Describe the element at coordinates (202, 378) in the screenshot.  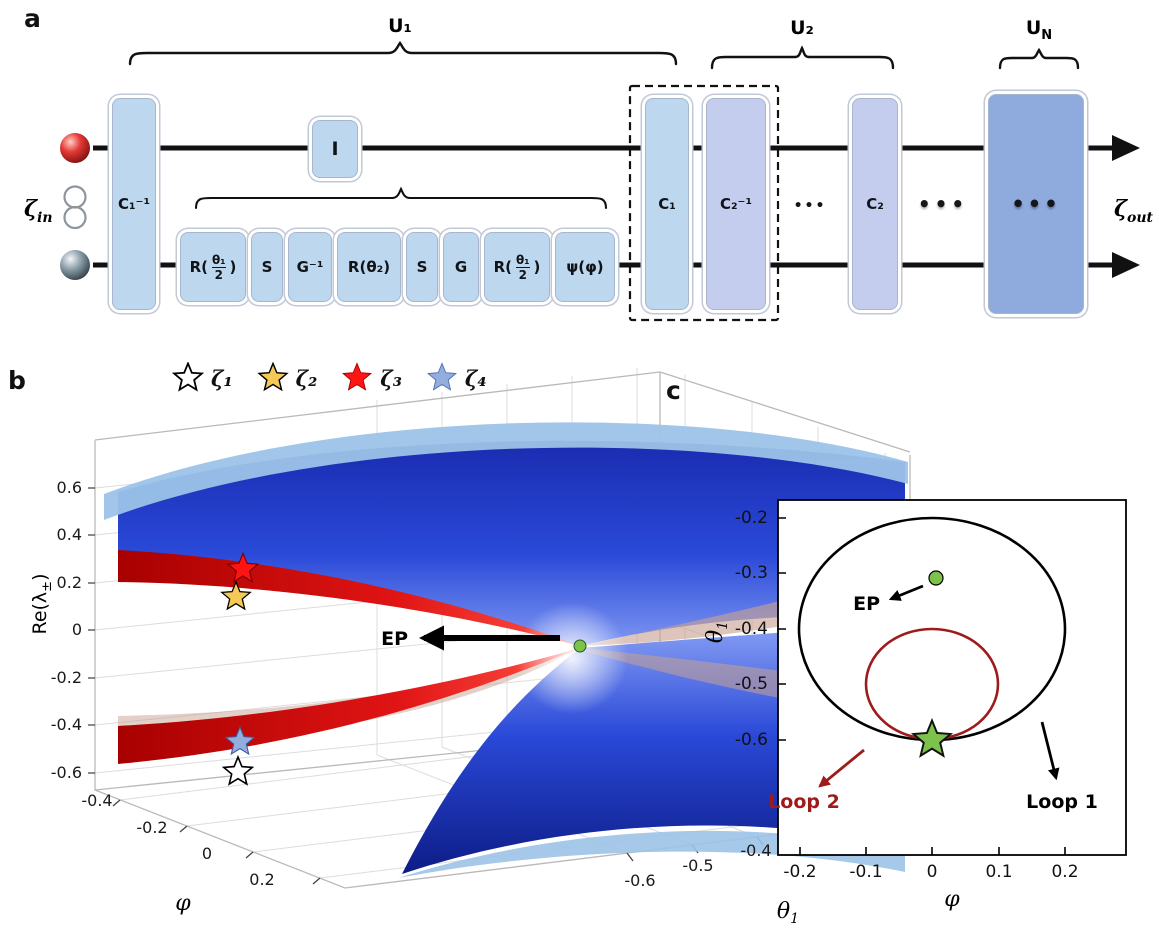
I see `legend-item-zeta1: ζ₁` at that location.